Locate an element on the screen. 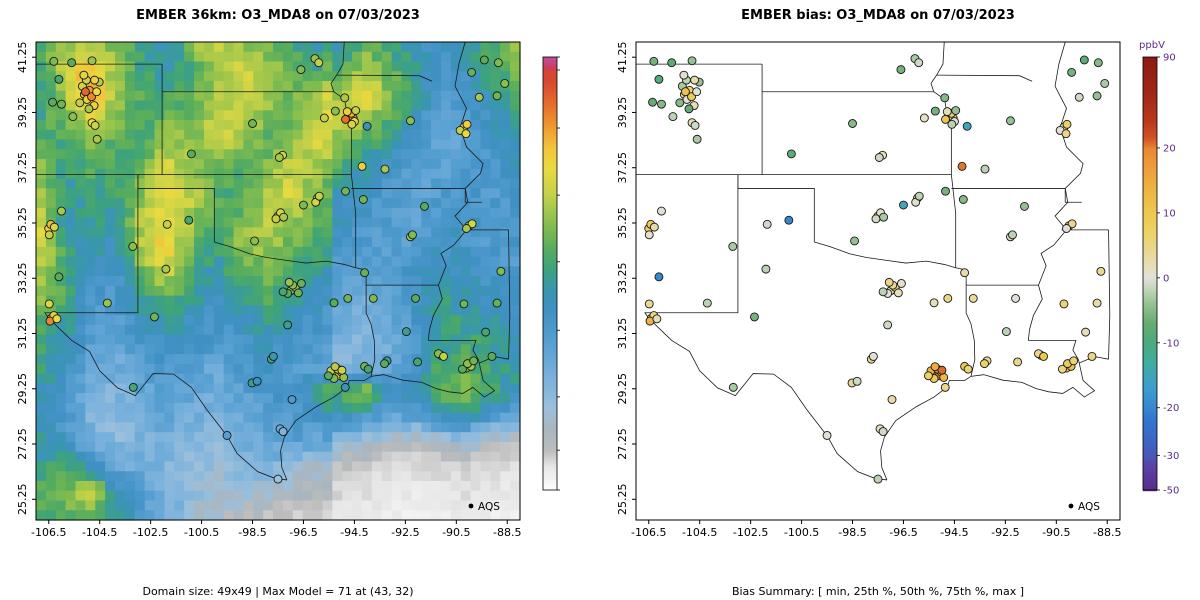 Image resolution: width=1200 pixels, height=600 pixels. model-panel-title: EMBER 36km: O3_MDA8 on 07/03/2023 is located at coordinates (278, 15).